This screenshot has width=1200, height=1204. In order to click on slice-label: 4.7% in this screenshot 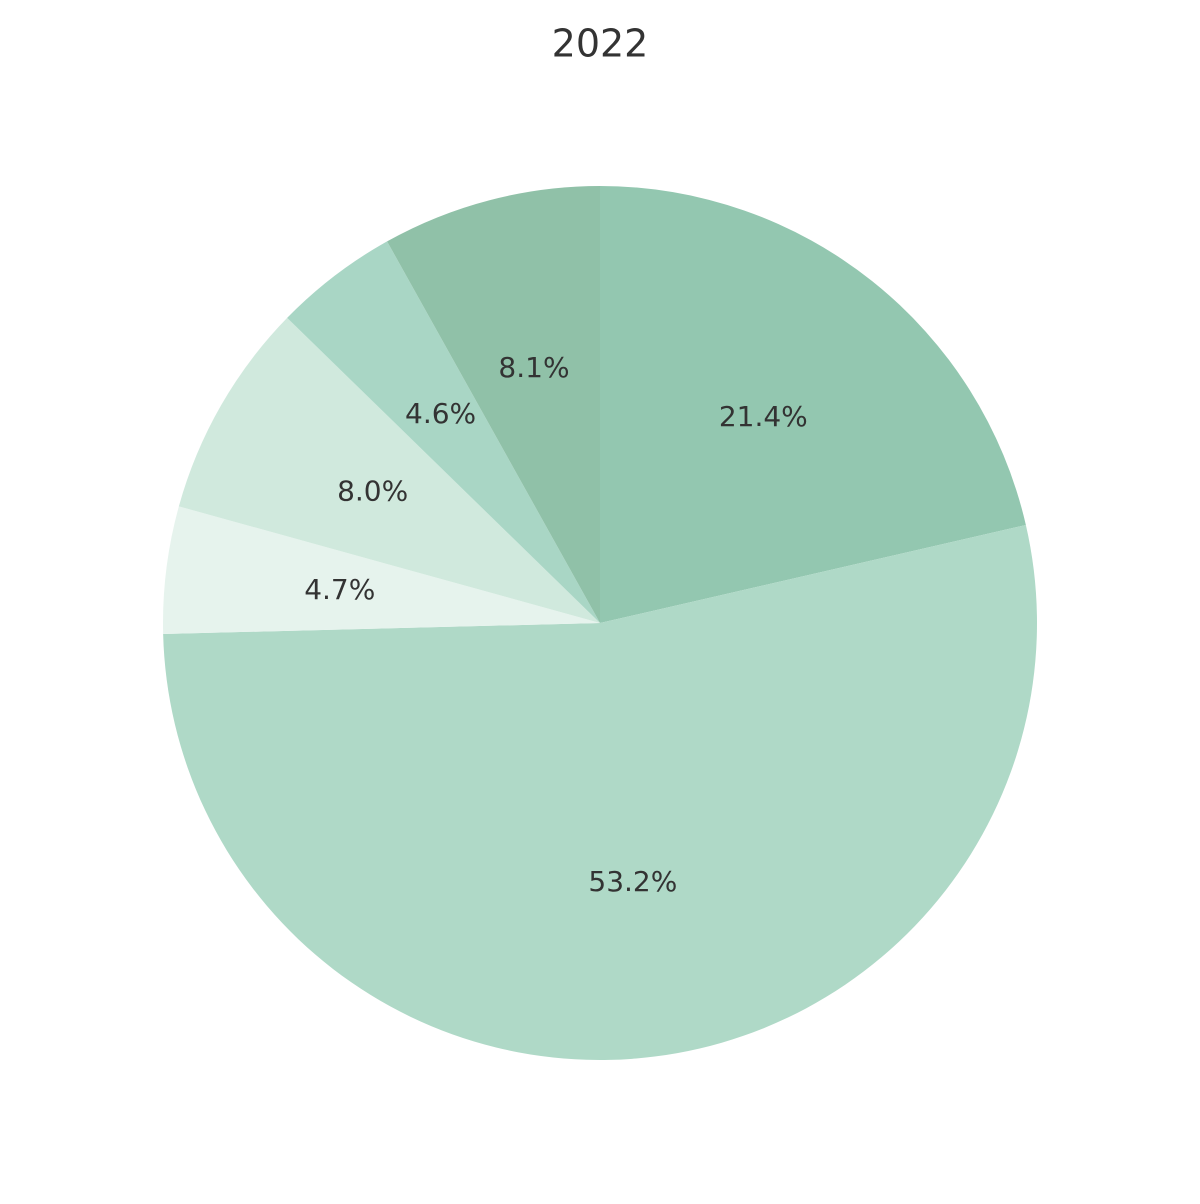, I will do `click(339, 589)`.